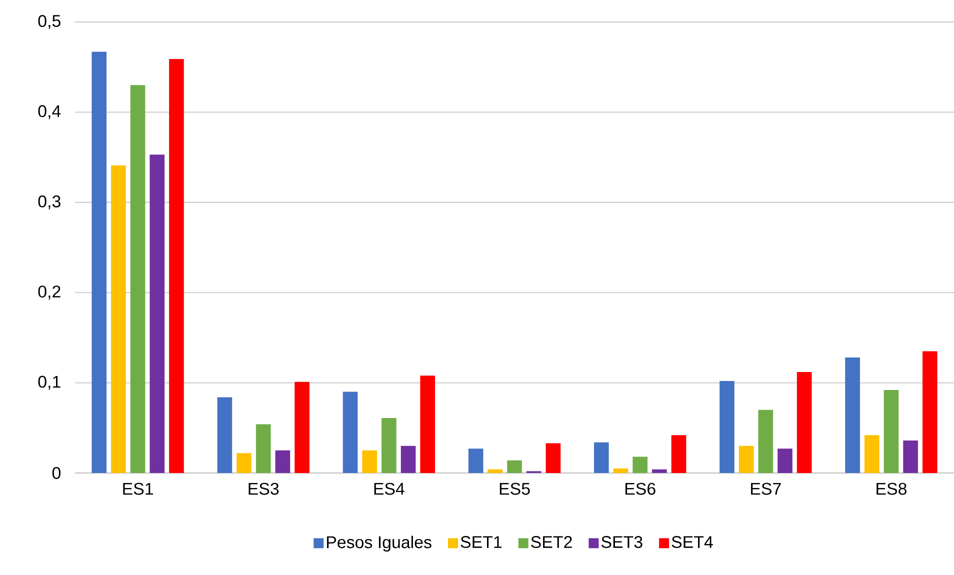  What do you see at coordinates (138, 488) in the screenshot?
I see `x-tick-label: ES1` at bounding box center [138, 488].